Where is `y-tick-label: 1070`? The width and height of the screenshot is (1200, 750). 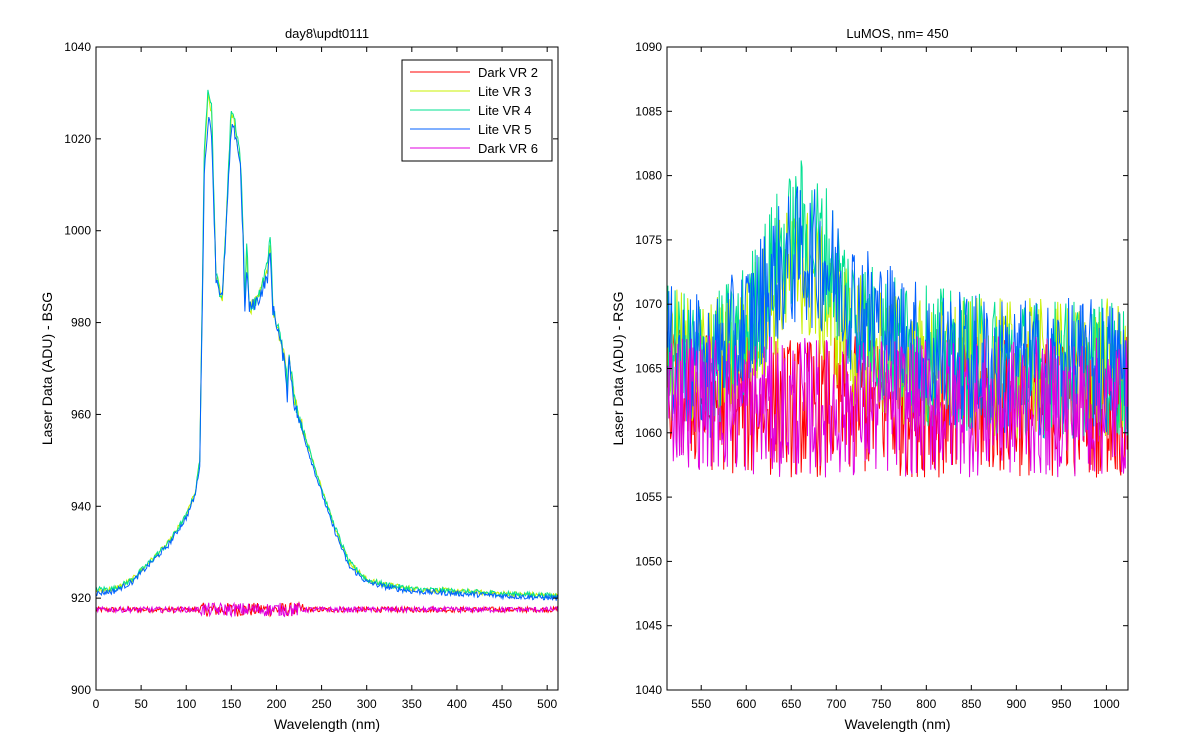 y-tick-label: 1070 is located at coordinates (648, 304).